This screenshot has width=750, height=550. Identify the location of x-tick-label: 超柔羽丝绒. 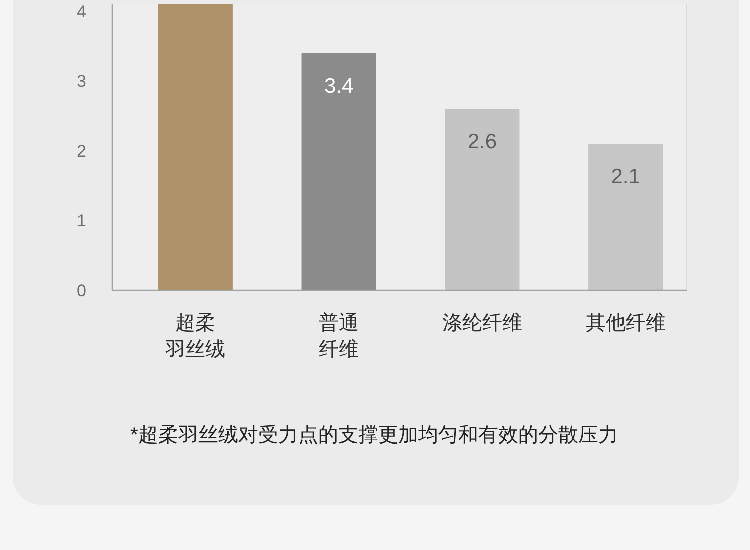
(195, 336).